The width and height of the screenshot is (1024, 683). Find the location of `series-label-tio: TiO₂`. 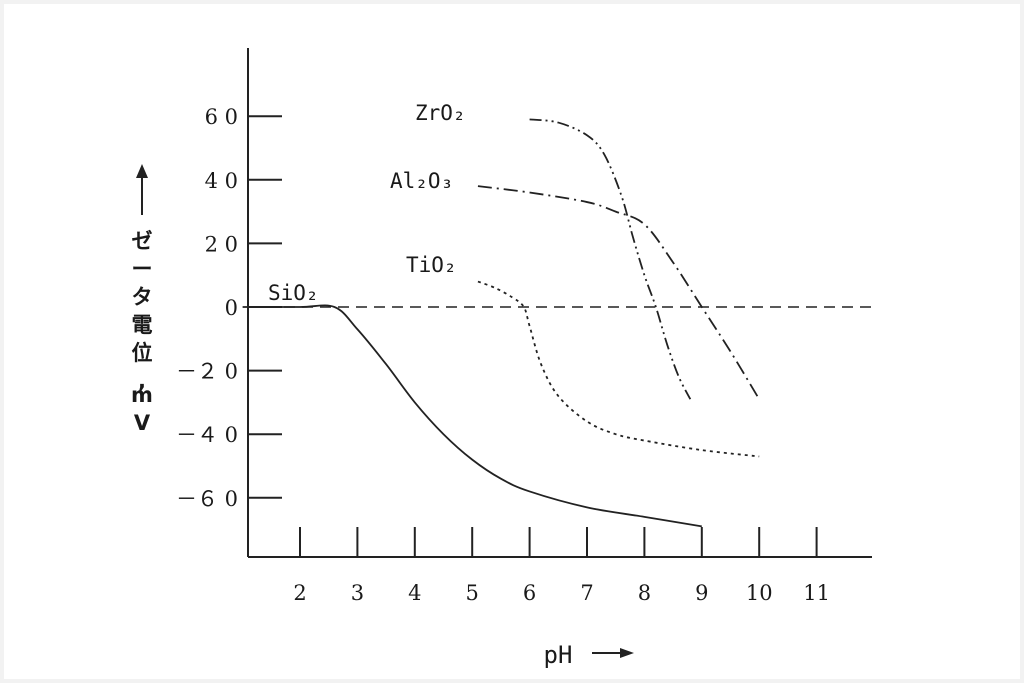

series-label-tio: TiO₂ is located at coordinates (431, 265).